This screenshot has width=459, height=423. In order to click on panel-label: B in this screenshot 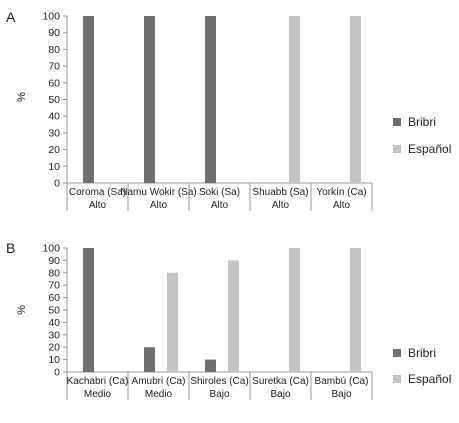, I will do `click(10, 248)`.